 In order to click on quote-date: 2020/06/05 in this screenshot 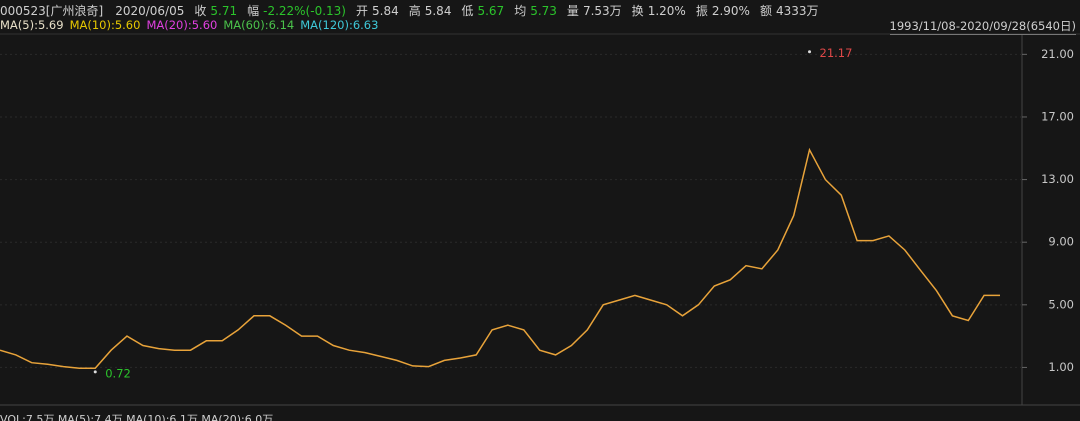, I will do `click(150, 11)`.